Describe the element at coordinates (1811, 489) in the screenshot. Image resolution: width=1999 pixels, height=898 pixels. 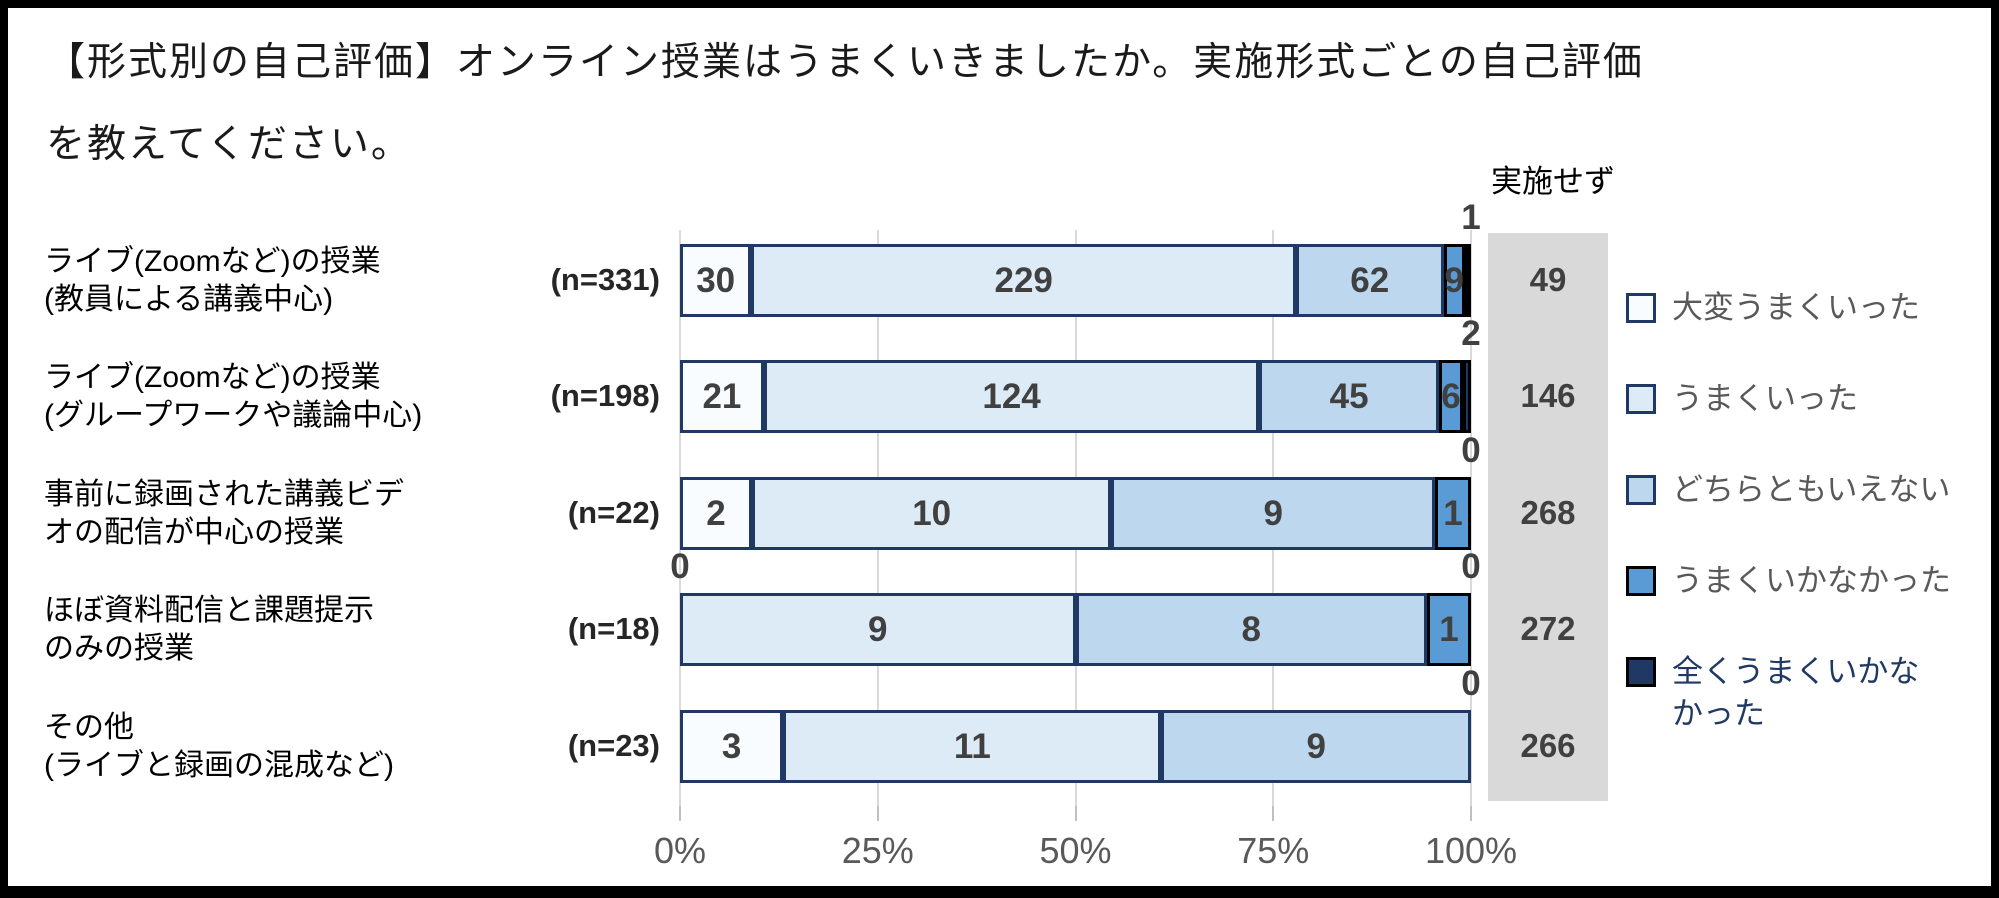
I see `legend-label-3: どちらともいえない` at that location.